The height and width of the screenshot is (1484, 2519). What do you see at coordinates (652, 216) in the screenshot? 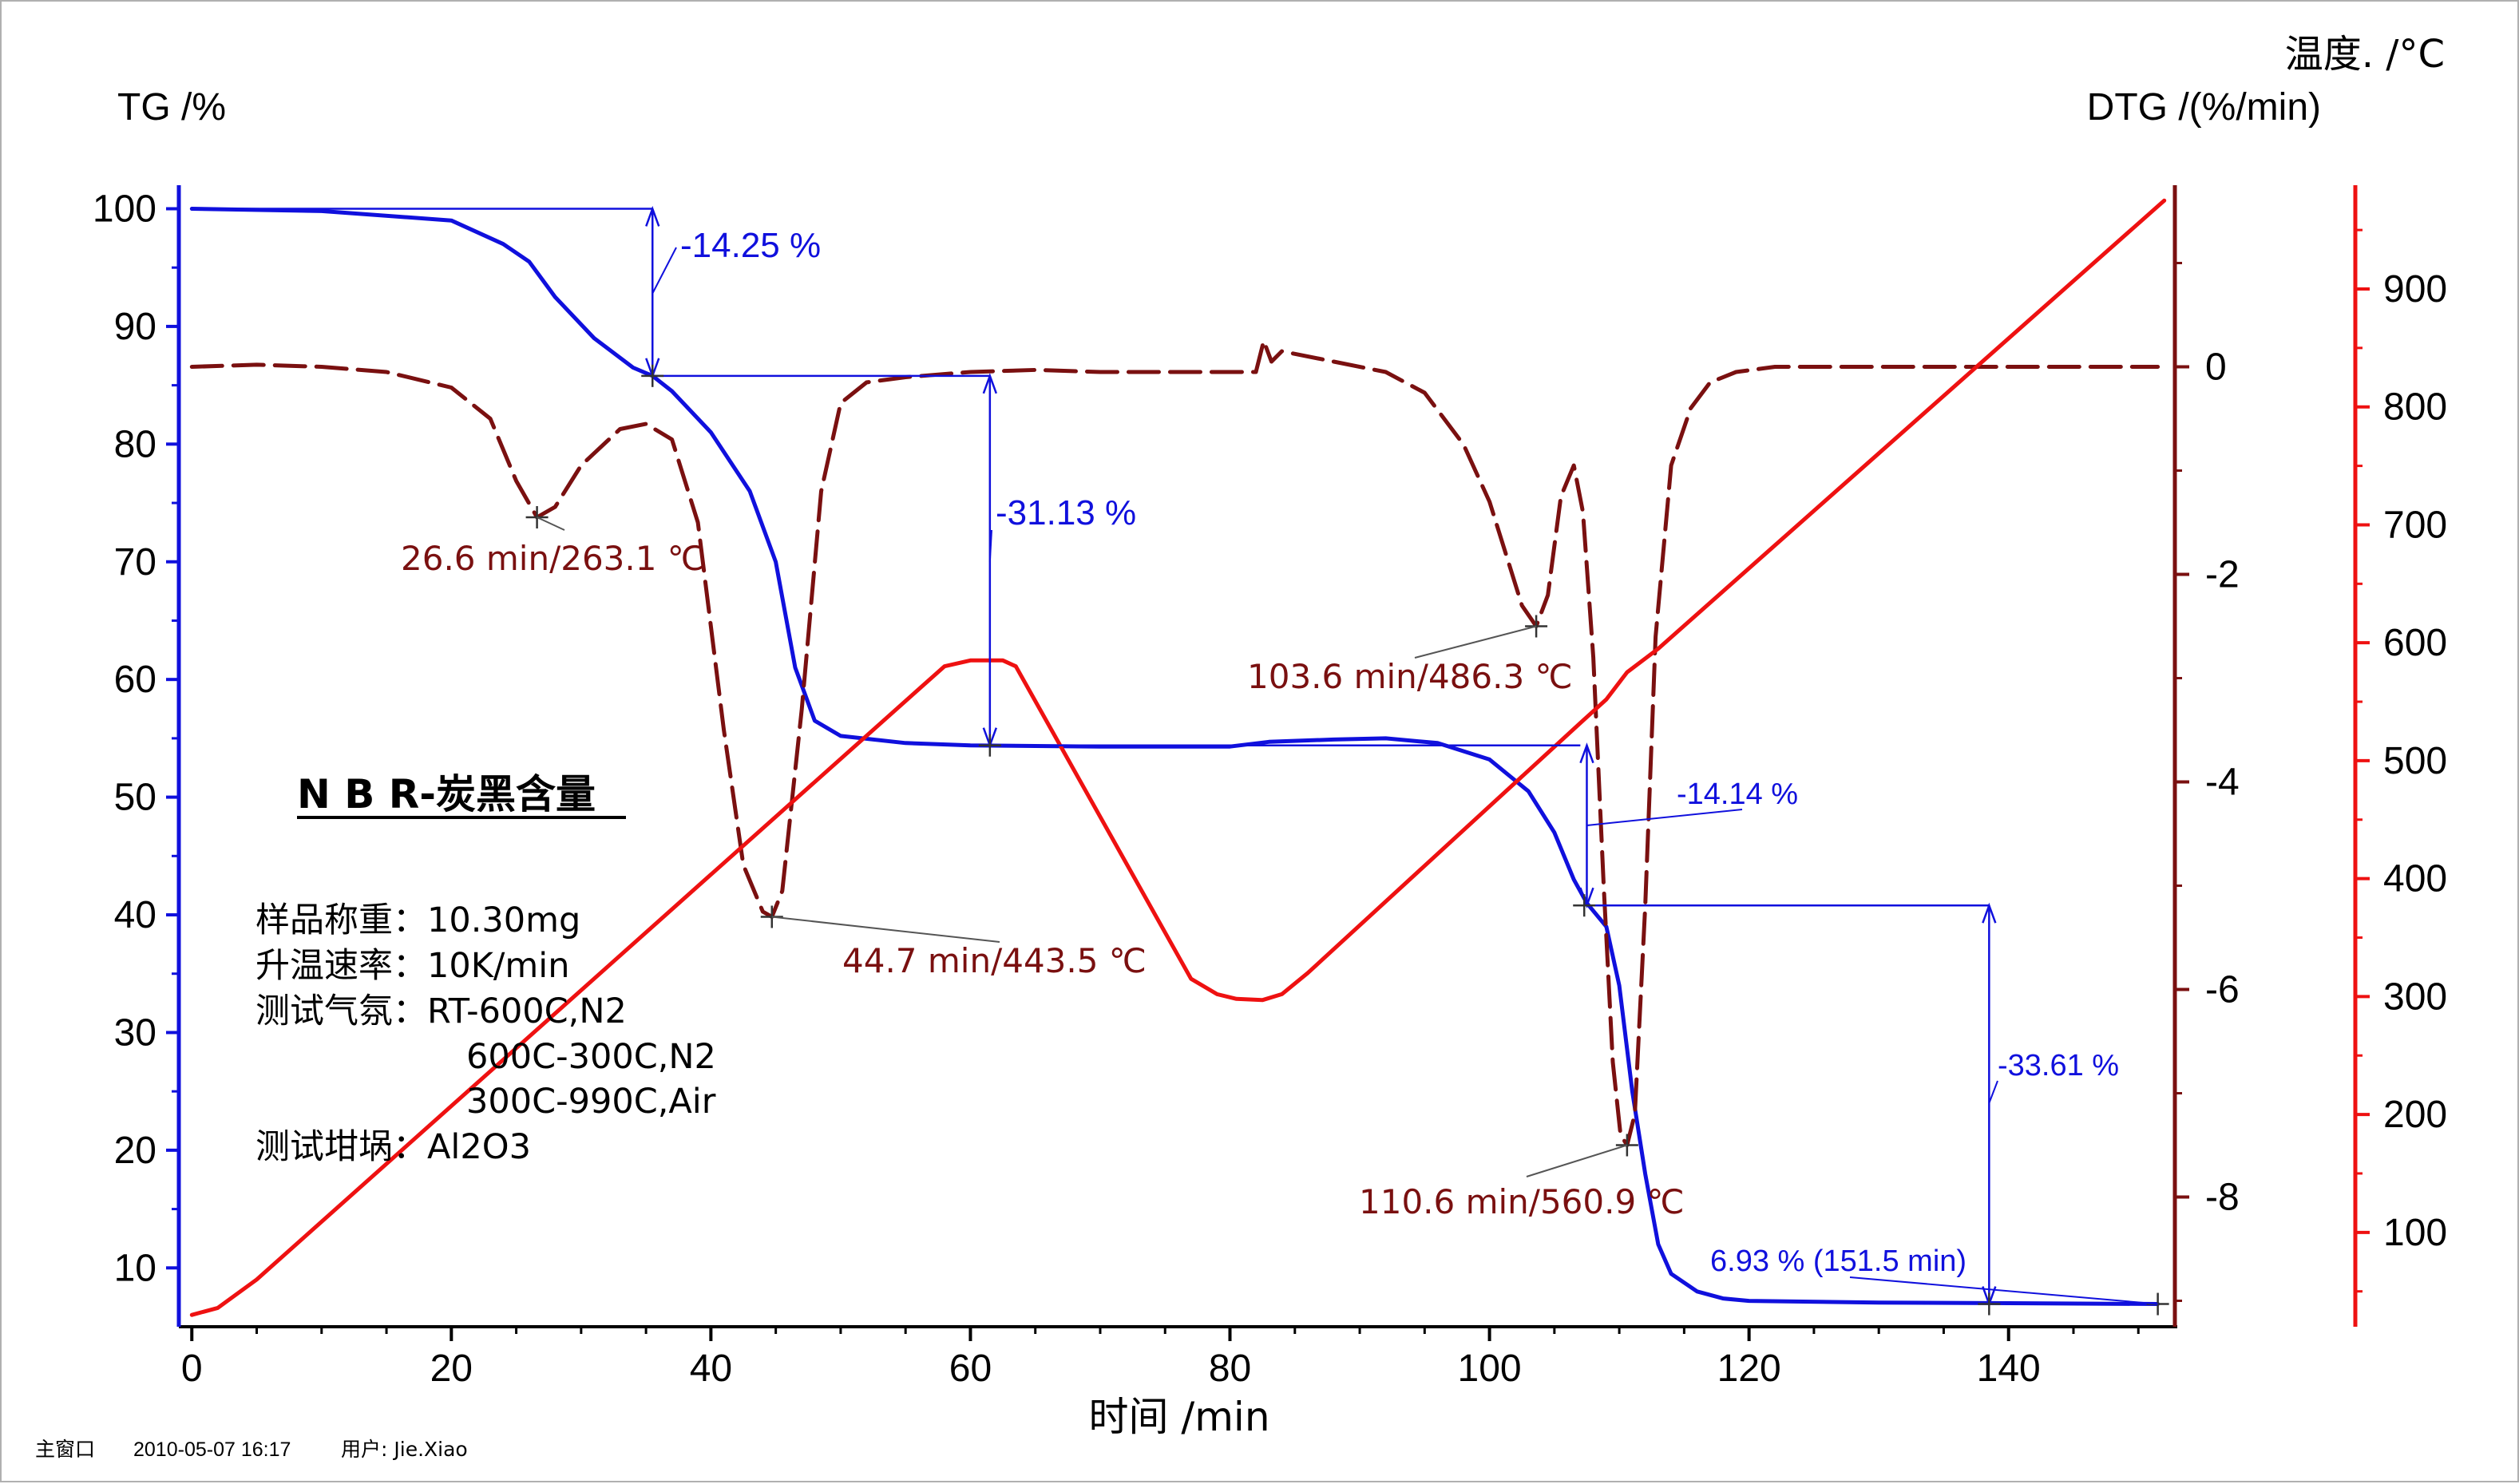
I see `step1-arrow-head-top` at bounding box center [652, 216].